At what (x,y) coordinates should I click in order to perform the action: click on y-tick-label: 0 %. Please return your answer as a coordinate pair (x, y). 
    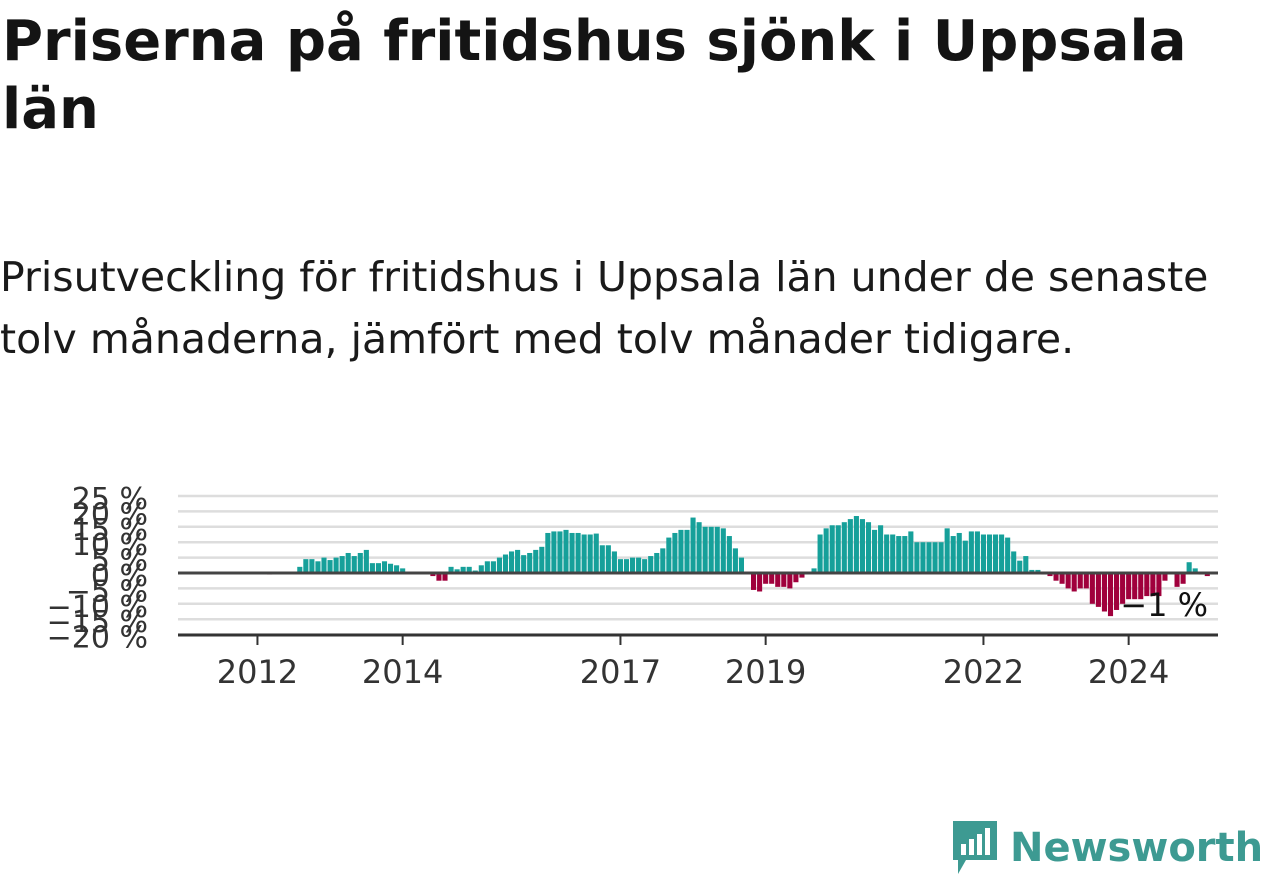
    Looking at the image, I should click on (119, 576).